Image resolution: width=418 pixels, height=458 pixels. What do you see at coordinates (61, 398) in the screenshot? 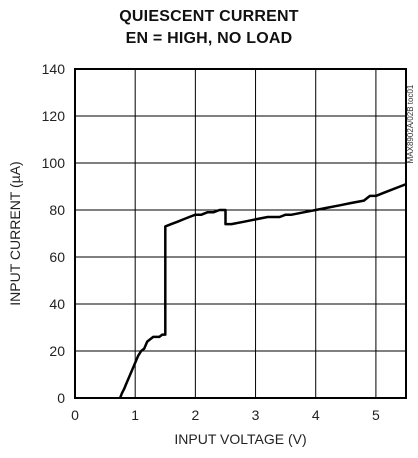
I see `y-tick-label: 0` at bounding box center [61, 398].